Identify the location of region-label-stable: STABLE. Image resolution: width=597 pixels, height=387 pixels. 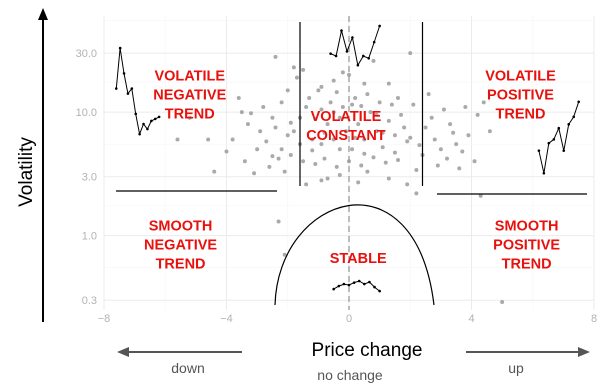
(358, 259).